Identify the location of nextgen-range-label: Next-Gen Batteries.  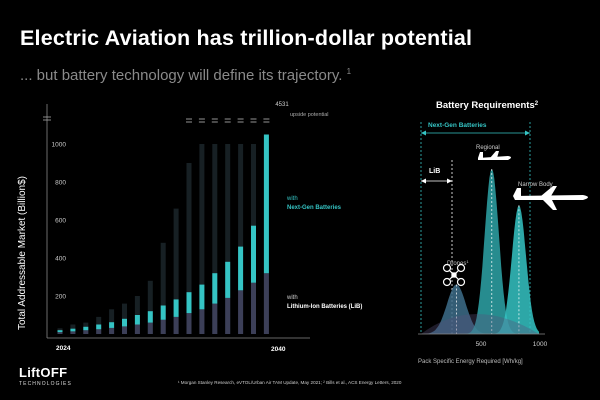
(457, 125).